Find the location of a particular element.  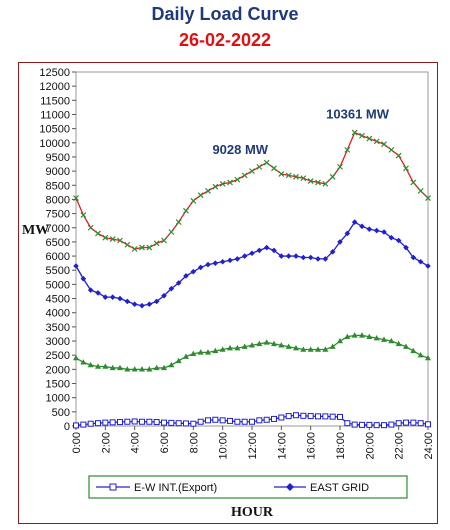

y-tick-label: 4000 is located at coordinates (58, 314).